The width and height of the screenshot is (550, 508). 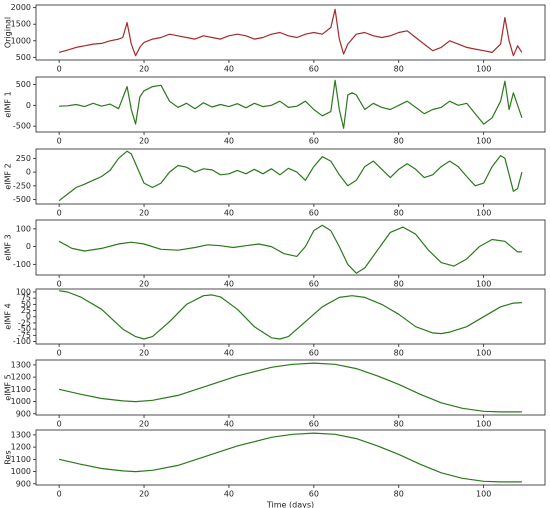 What do you see at coordinates (24, 335) in the screenshot?
I see `y-tick-label: -75` at bounding box center [24, 335].